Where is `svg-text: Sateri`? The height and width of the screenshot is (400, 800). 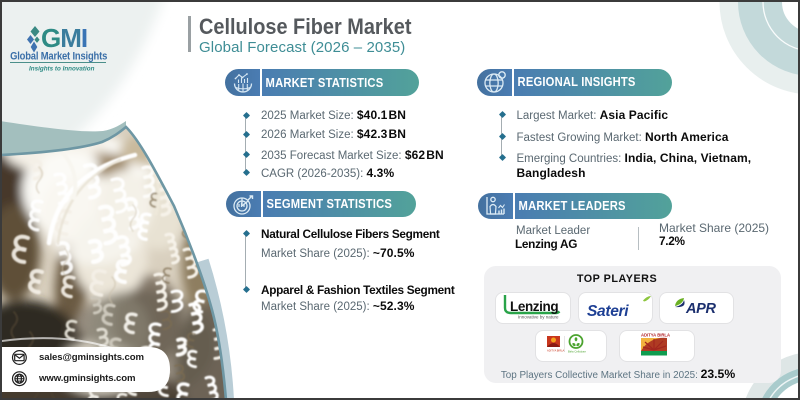
svg-text: Sateri is located at coordinates (608, 311).